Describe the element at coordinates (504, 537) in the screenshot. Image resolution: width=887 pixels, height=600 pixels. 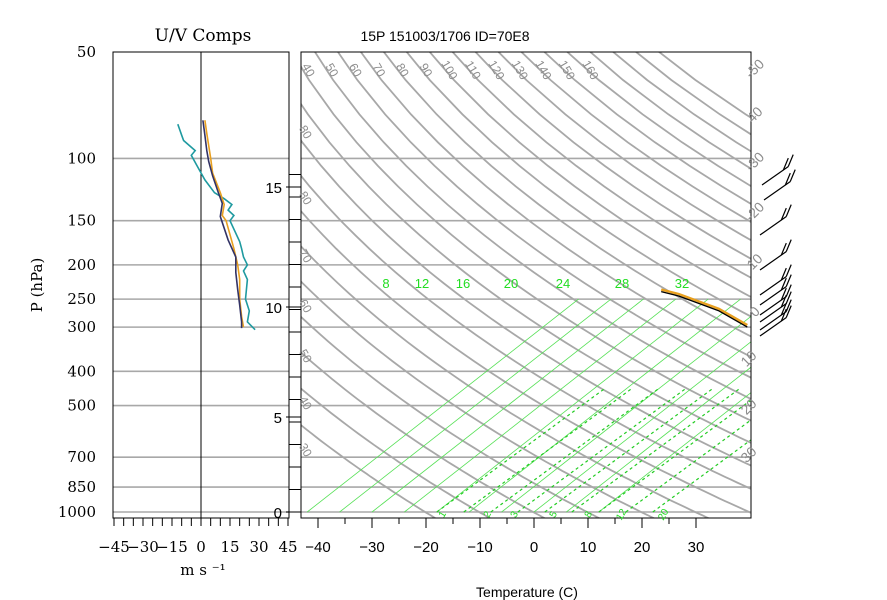
I see `temperature-ticks: −40 −30 −20 −10 0 10 20 30` at that location.